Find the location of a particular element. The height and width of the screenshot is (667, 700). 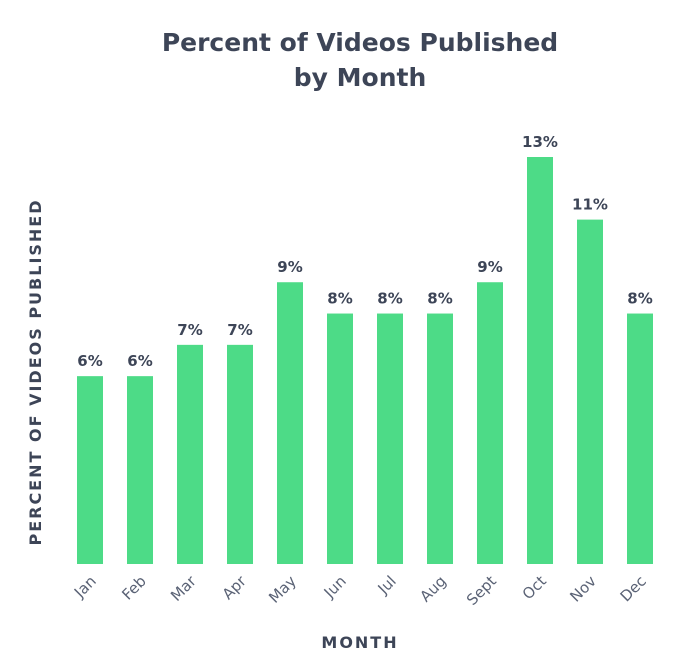

x-tick-label-mar: Mar is located at coordinates (183, 588).